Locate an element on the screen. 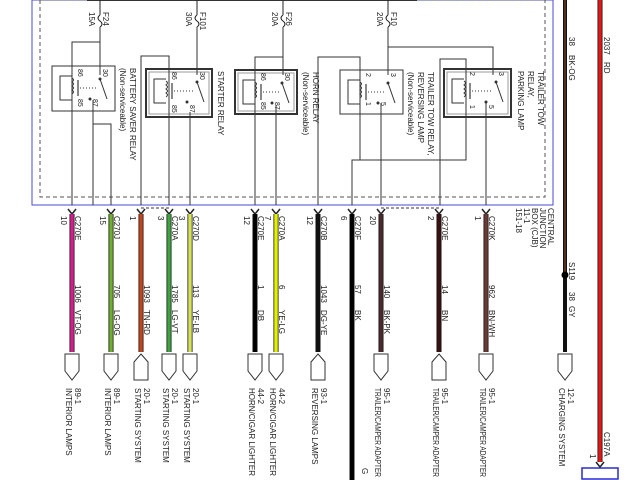  connector-label: C270J is located at coordinates (116, 227).